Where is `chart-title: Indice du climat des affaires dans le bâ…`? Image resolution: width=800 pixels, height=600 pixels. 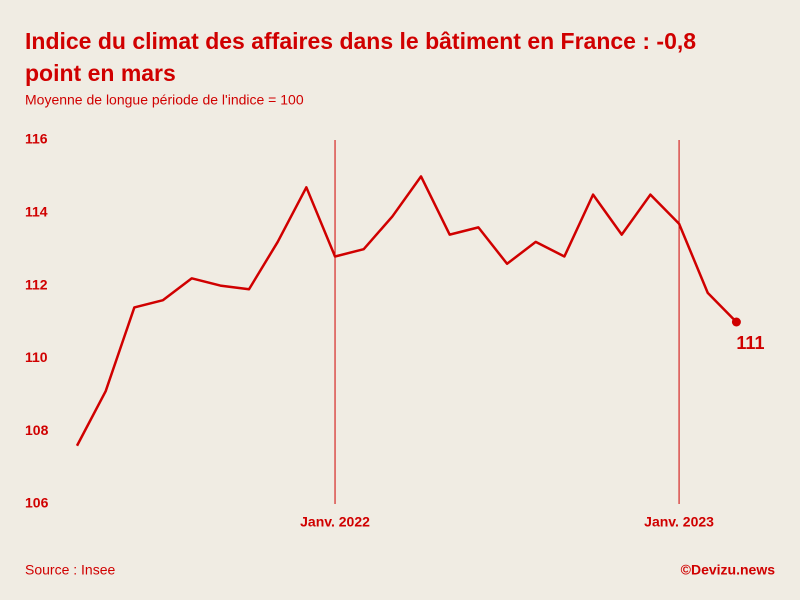
chart-title: Indice du climat des affaires dans le bâ… is located at coordinates (360, 41).